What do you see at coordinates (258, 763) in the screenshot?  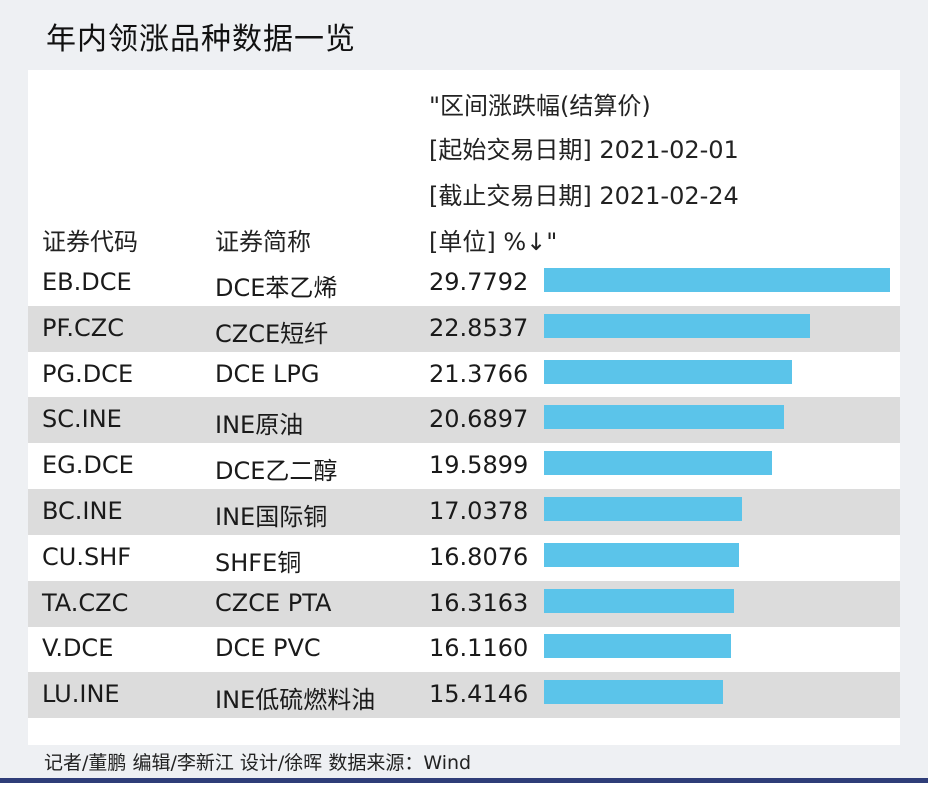 I see `credits-footer: 记者/董鹏 编辑/李新江 设计/徐晖 数据来源：Wind` at bounding box center [258, 763].